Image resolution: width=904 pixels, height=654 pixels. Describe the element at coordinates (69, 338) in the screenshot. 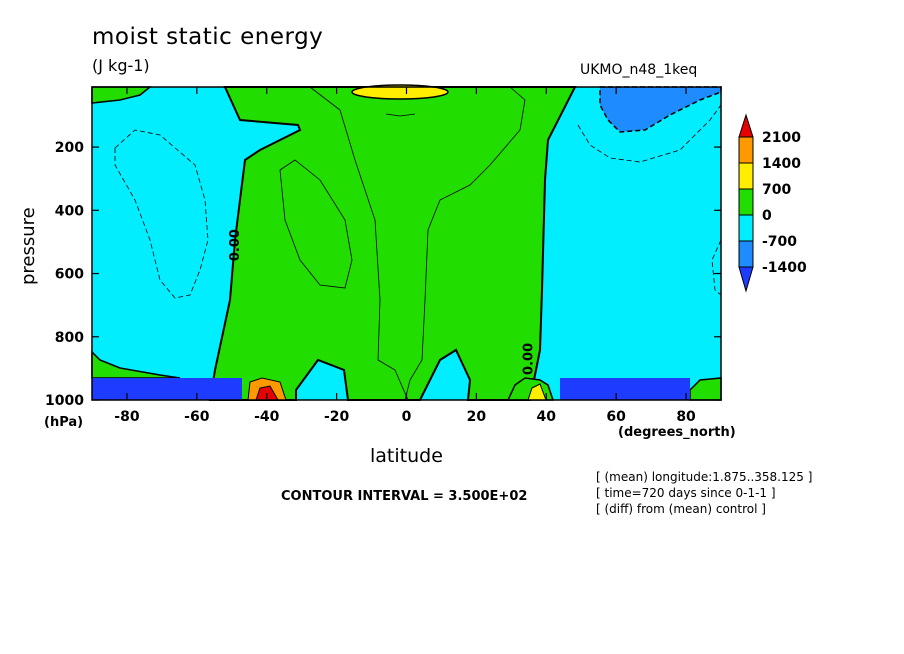

I see `y-tick-label: 800` at that location.